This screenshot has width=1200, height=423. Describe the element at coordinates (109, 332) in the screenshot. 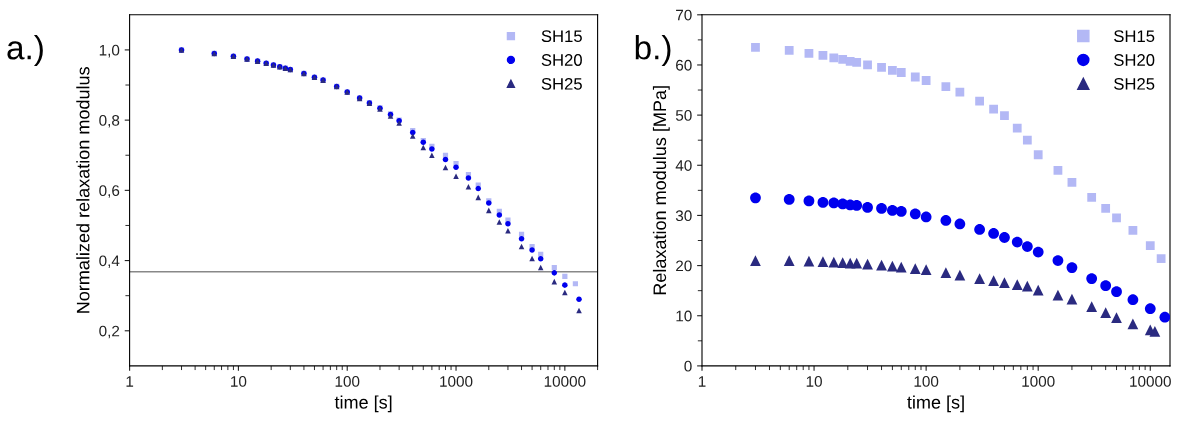

I see `y-tick-label: 0,2` at that location.